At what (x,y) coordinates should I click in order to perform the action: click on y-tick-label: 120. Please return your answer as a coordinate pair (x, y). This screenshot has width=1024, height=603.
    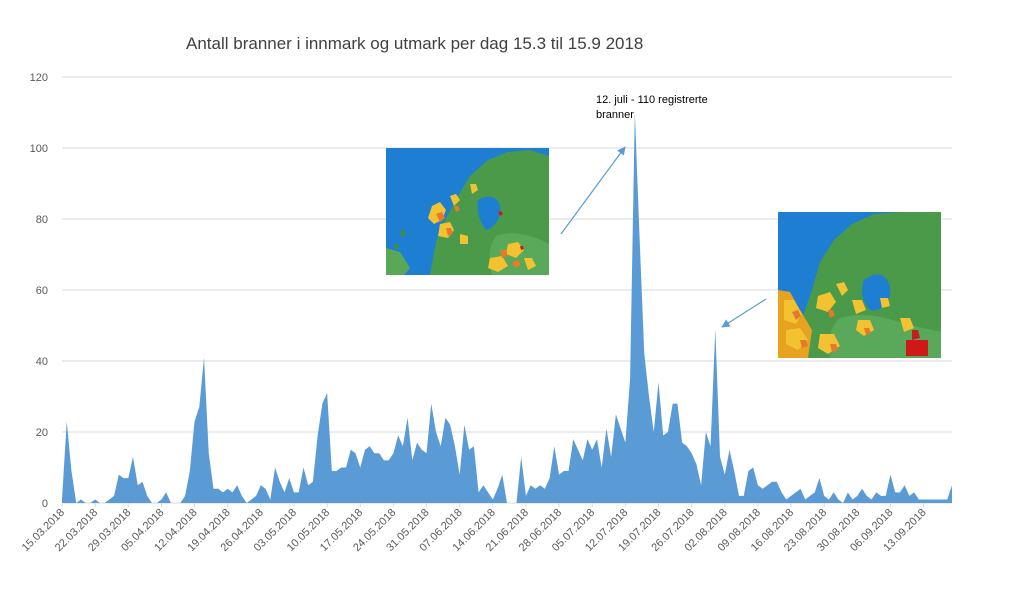
    Looking at the image, I should click on (39, 78).